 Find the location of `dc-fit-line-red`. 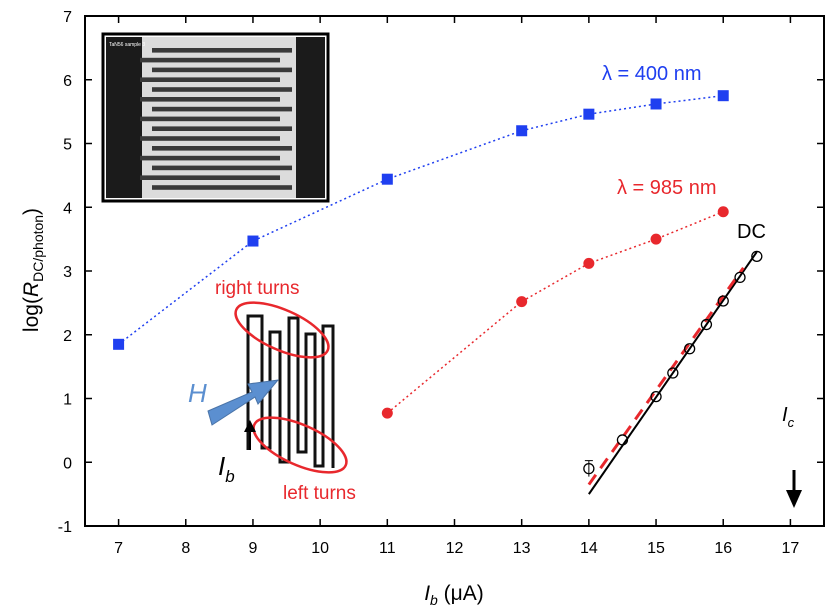

dc-fit-line-red is located at coordinates (666, 376).